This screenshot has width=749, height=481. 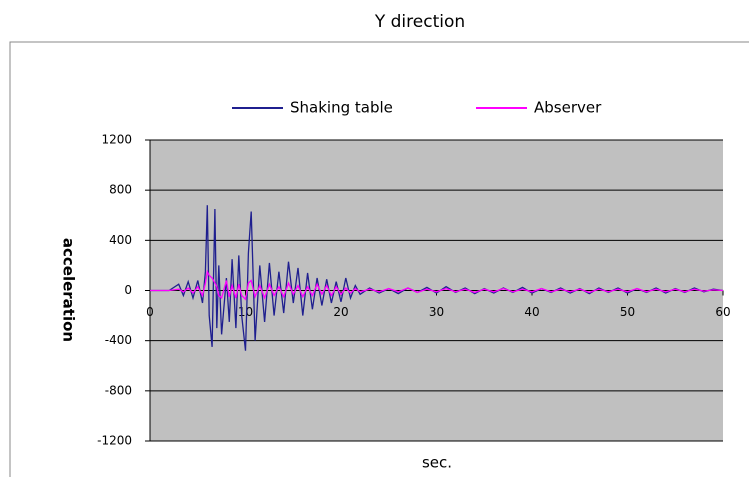 I want to click on x-tick-label: 40, so click(x=531, y=312).